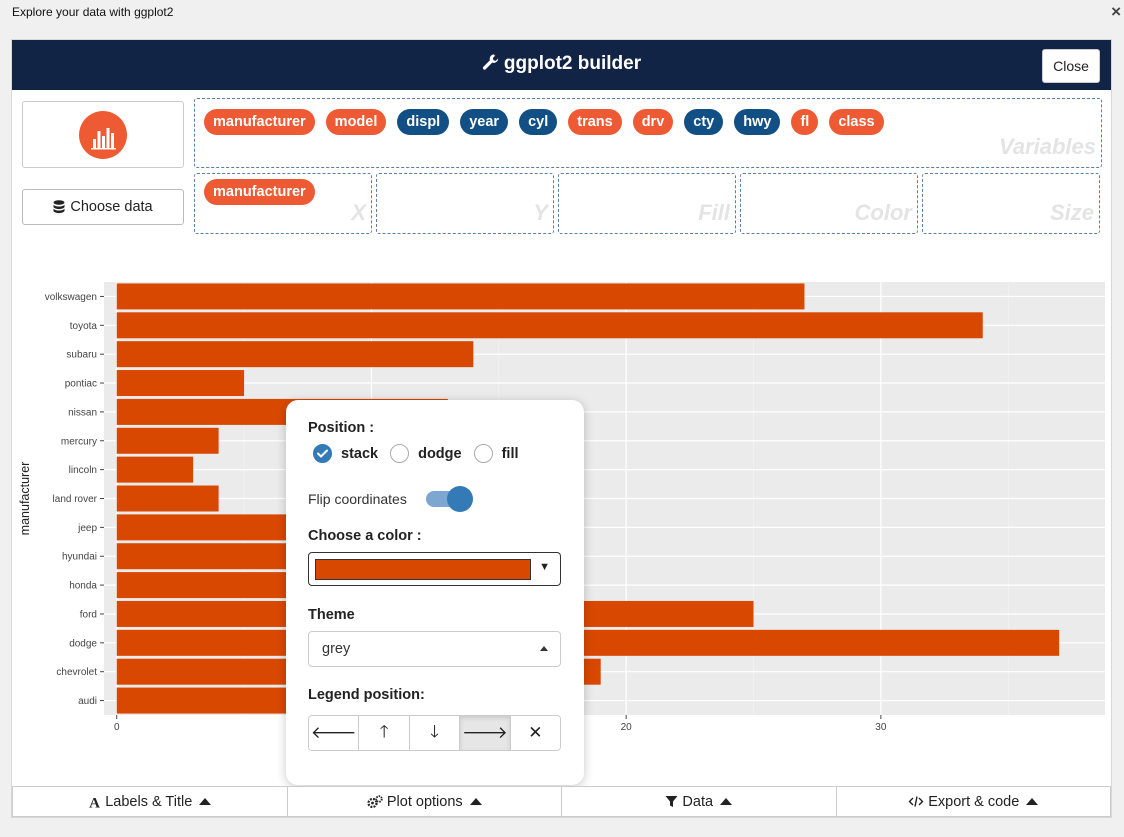 This screenshot has height=837, width=1124. Describe the element at coordinates (572, 63) in the screenshot. I see `header-title-text: ggplot2 builder` at that location.